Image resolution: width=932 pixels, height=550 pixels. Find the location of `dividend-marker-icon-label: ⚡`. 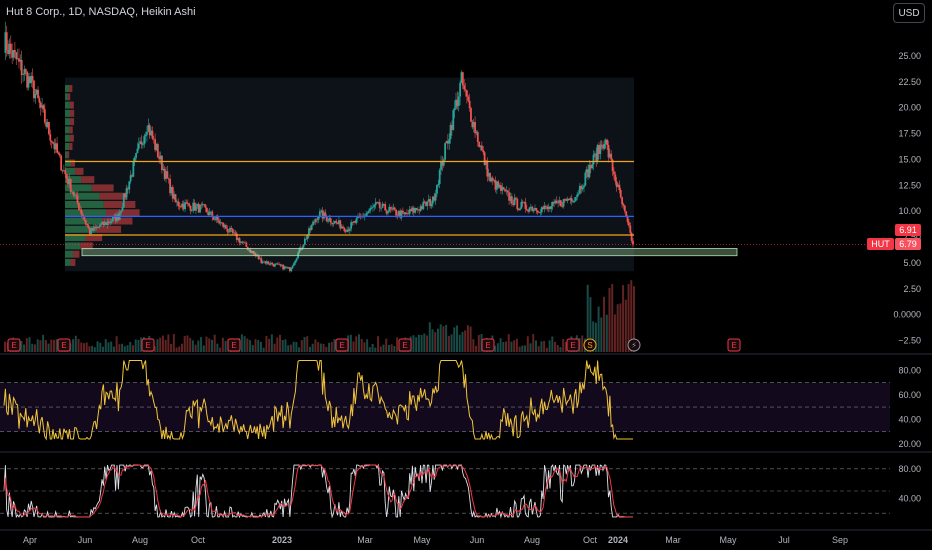

dividend-marker-icon-label: ⚡ is located at coordinates (634, 345).